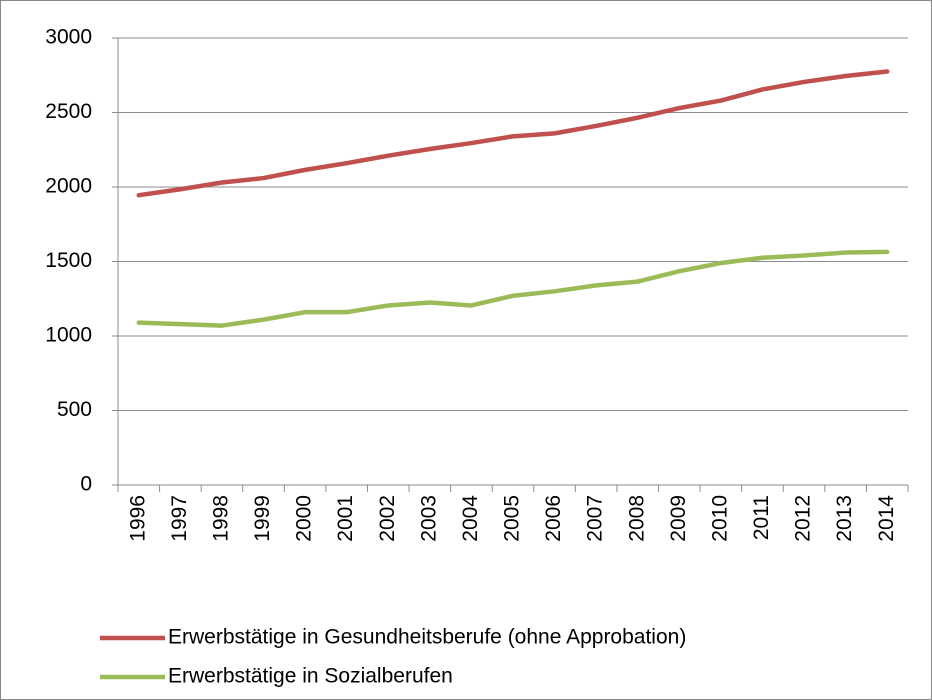 This screenshot has height=700, width=932. Describe the element at coordinates (761, 517) in the screenshot. I see `x-tick-label: 2011` at that location.